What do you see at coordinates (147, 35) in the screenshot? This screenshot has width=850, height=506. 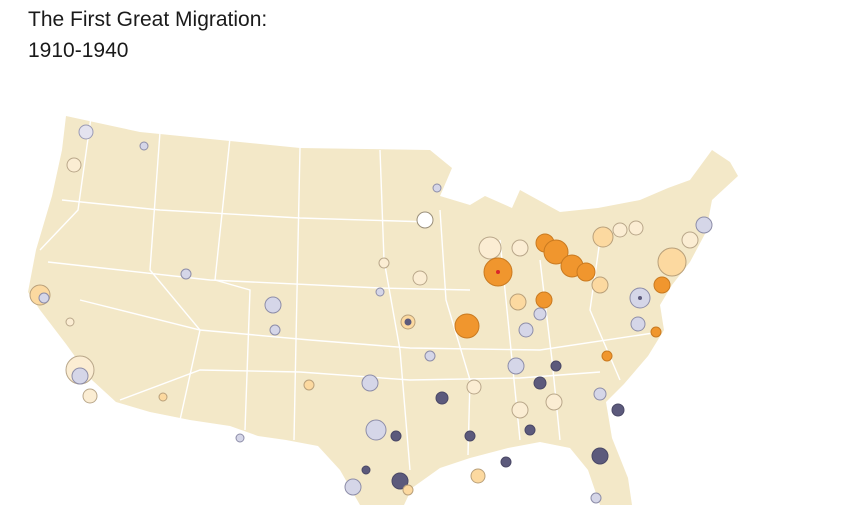 I see `map-title: The First Great Migration: 1910-1940` at bounding box center [147, 35].